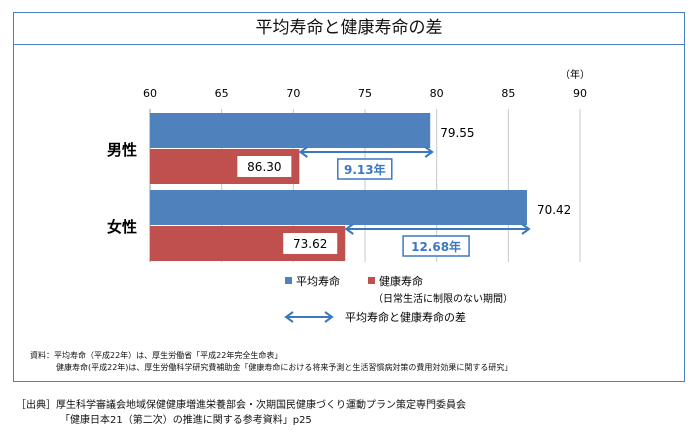  Describe the element at coordinates (554, 210) in the screenshot. I see `value-label-average: 70.42` at that location.